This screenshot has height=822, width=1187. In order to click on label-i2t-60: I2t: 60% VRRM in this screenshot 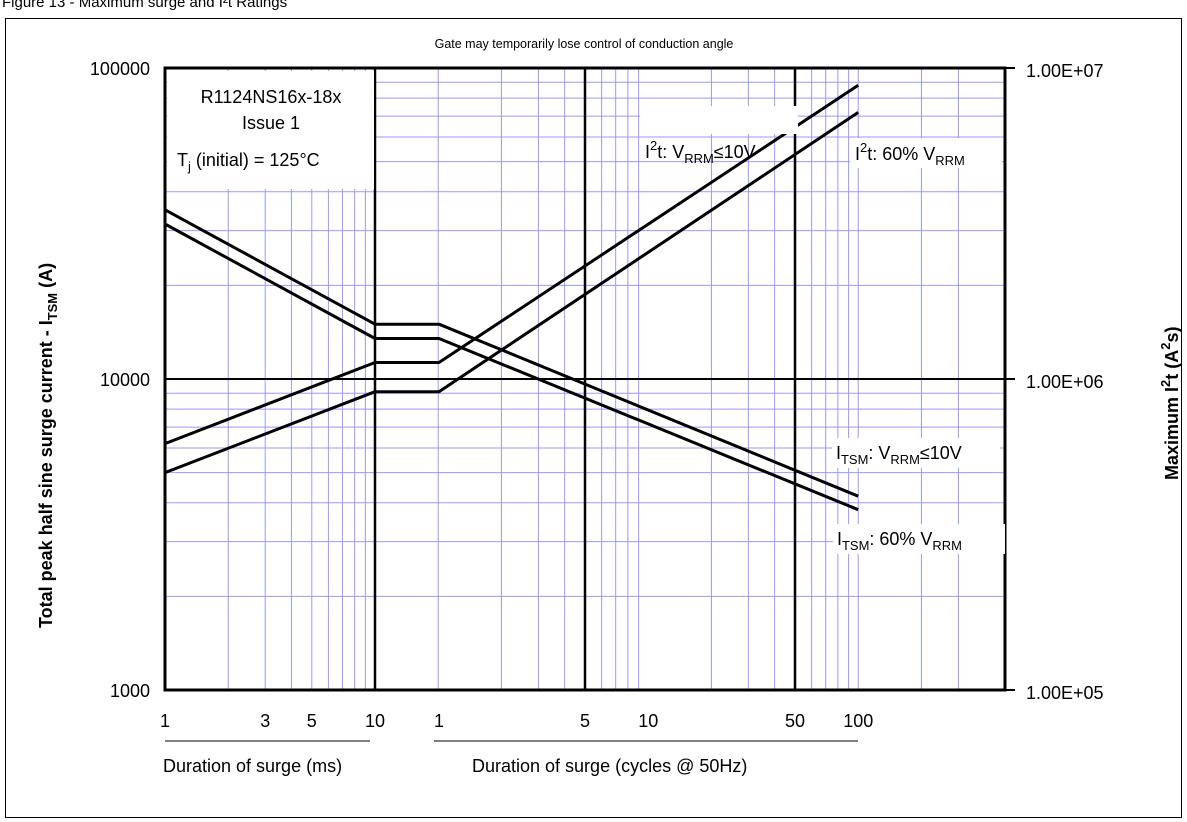, I will do `click(926, 153)`.